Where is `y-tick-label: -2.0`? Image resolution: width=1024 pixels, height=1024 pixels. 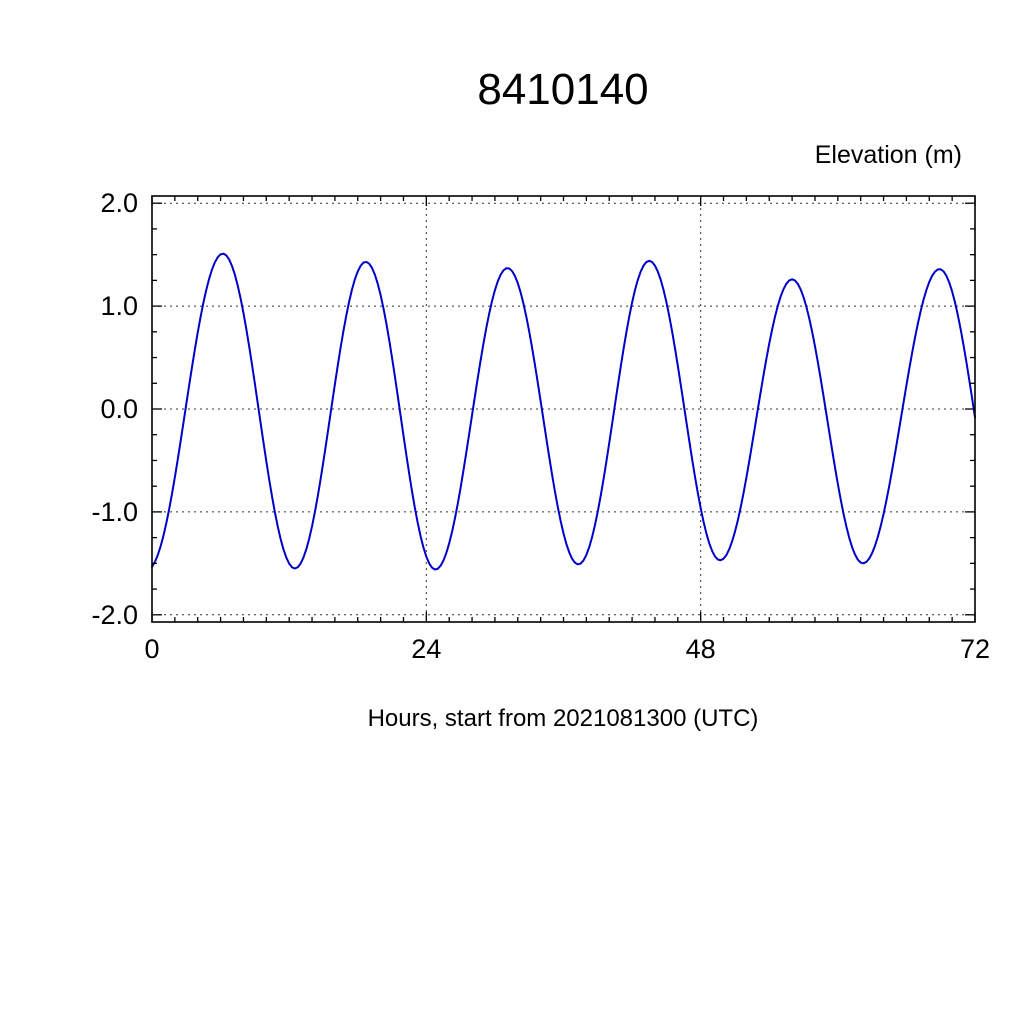
y-tick-label: -2.0 is located at coordinates (114, 615).